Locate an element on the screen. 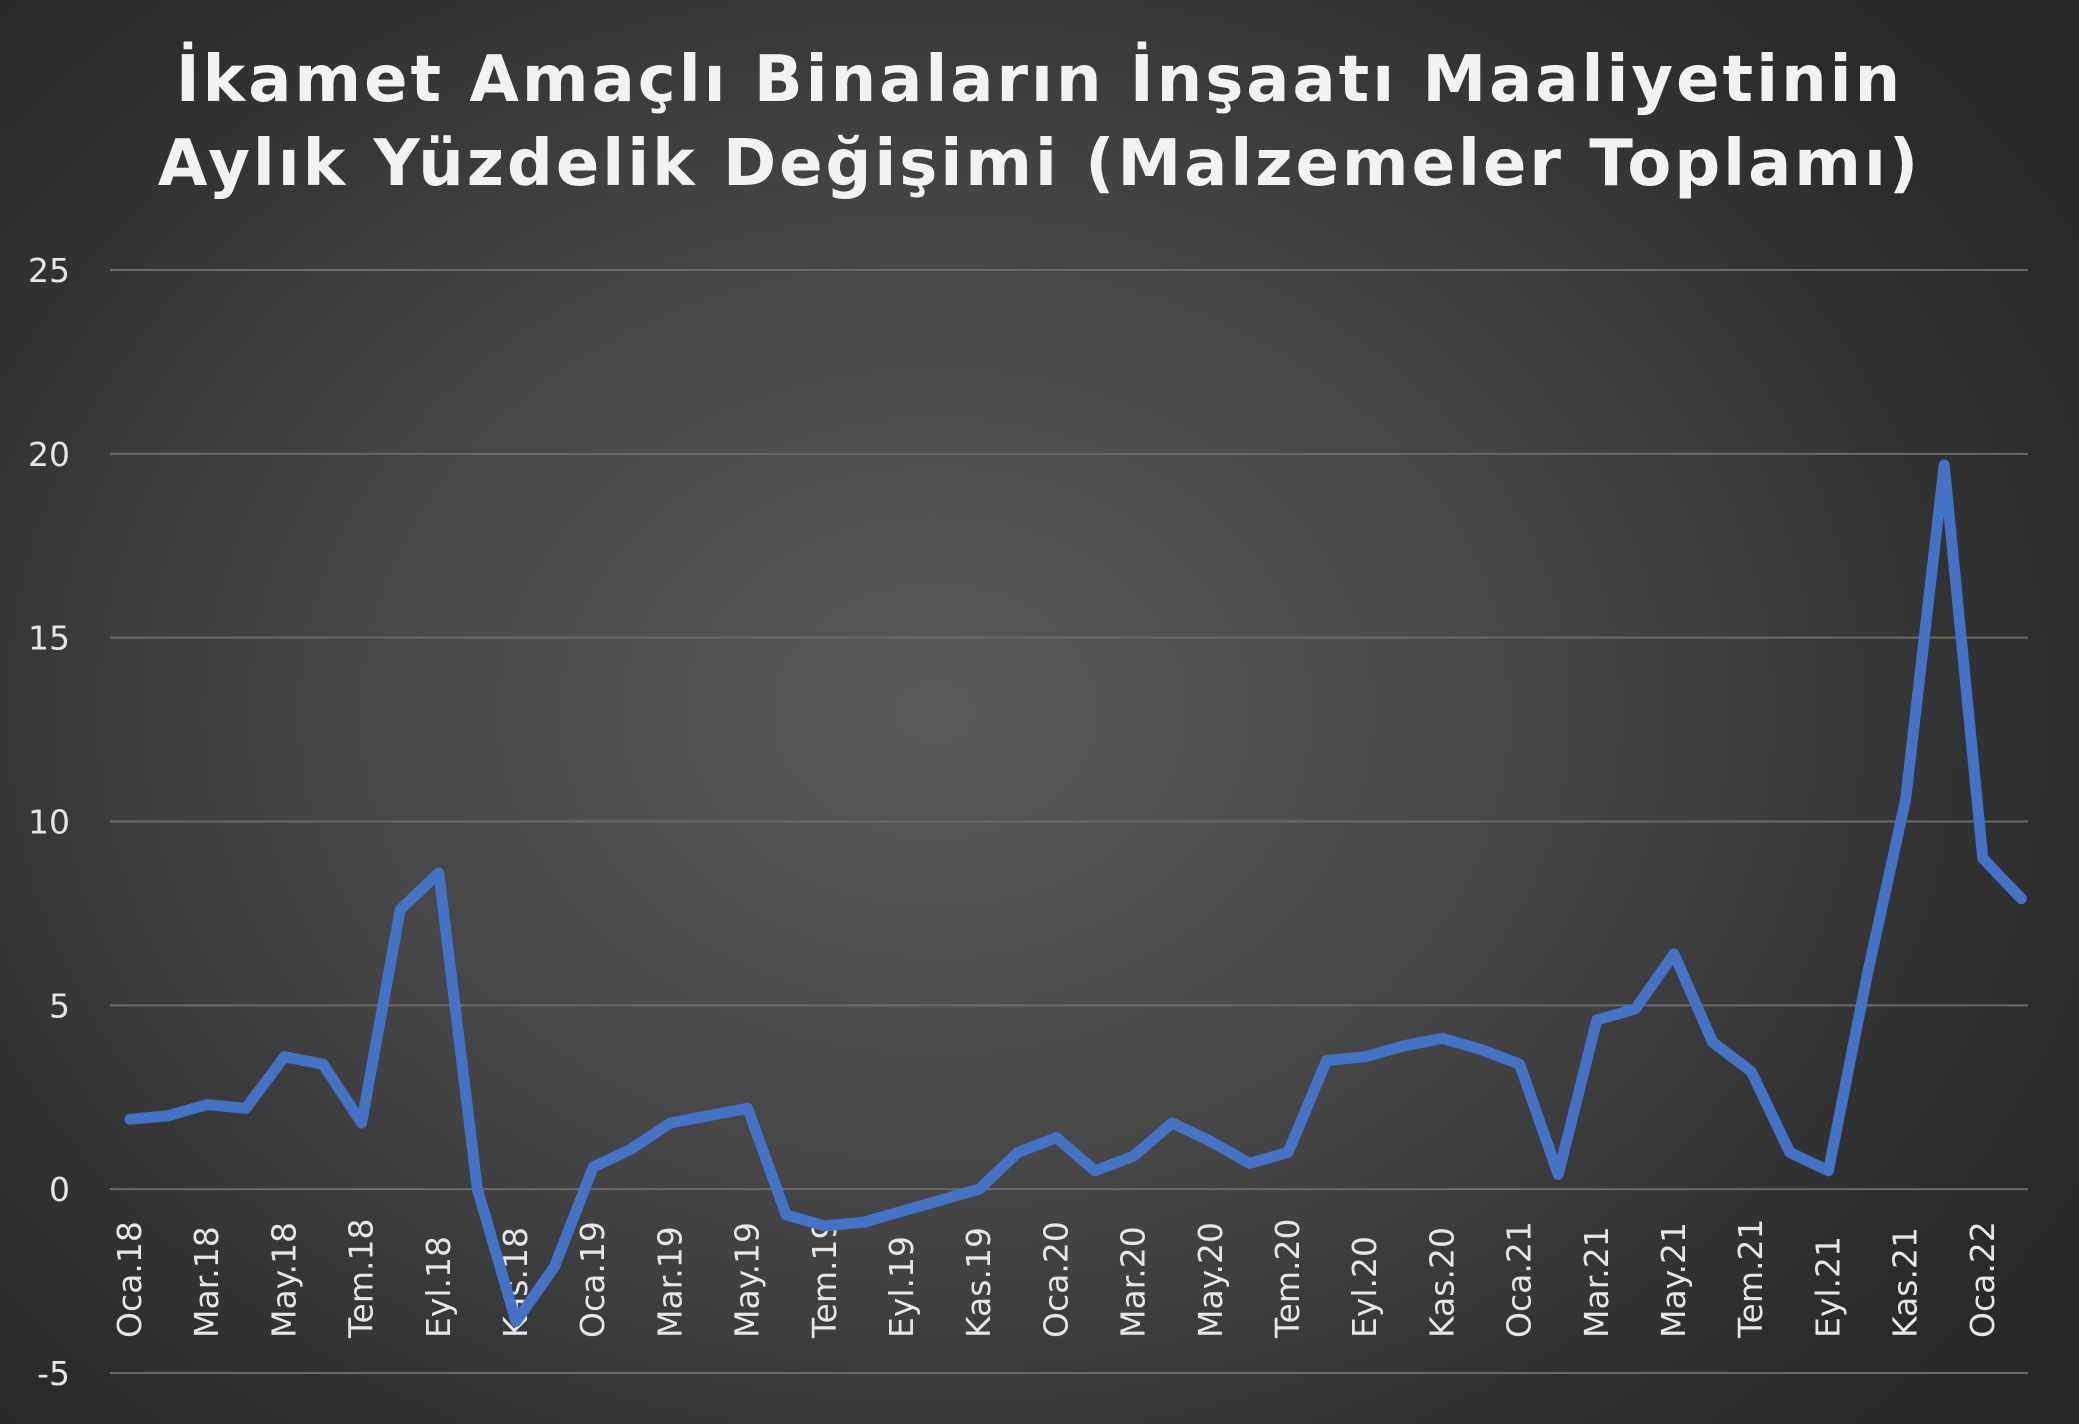 The height and width of the screenshot is (1424, 2079). y-tick-label: 0 is located at coordinates (59, 1189).